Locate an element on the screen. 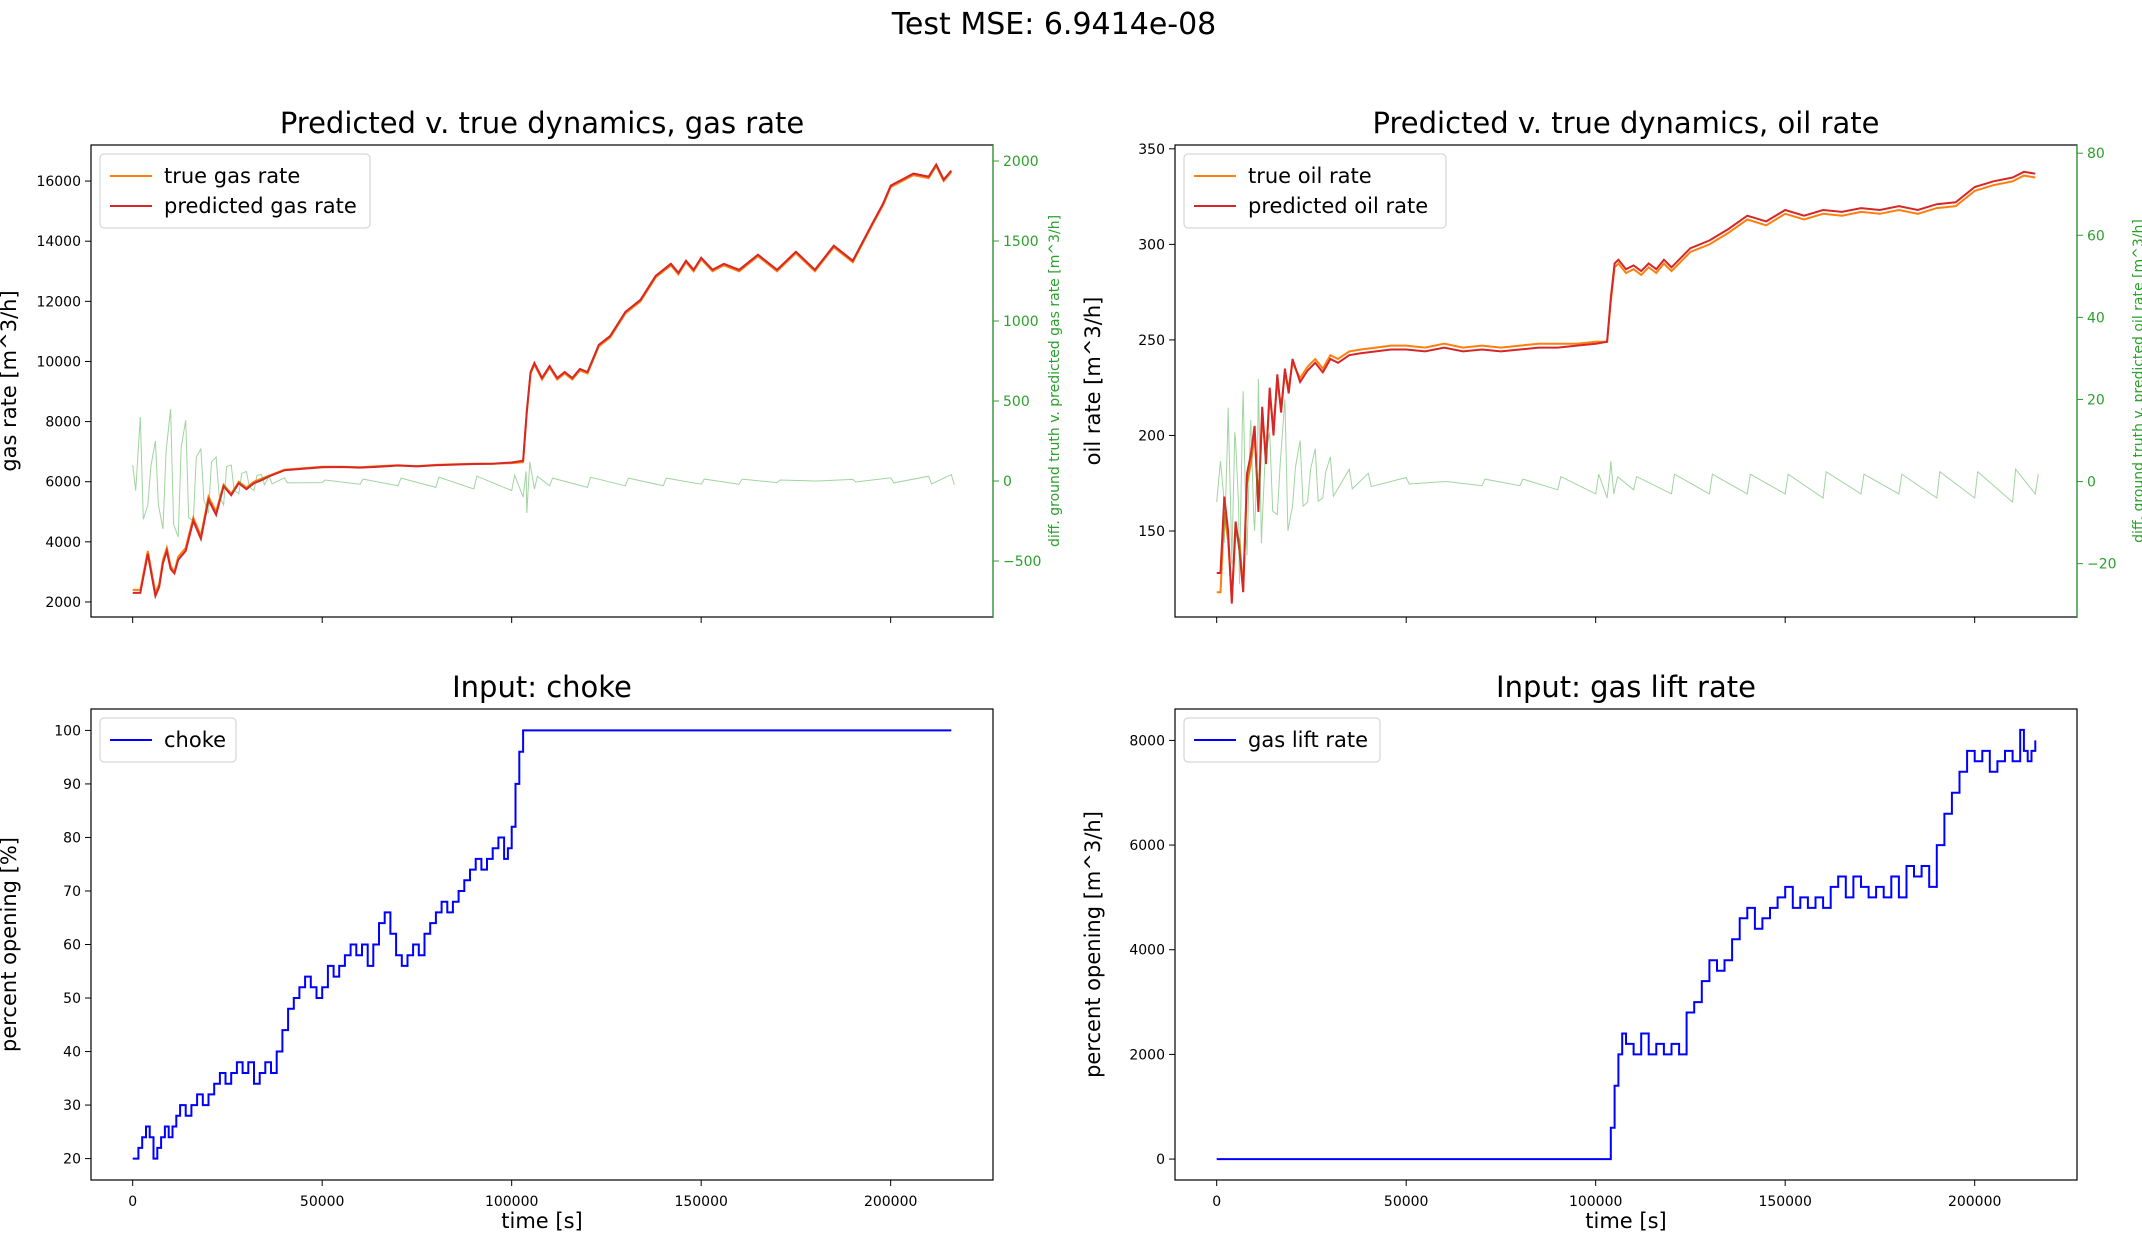 The image size is (2142, 1237). y-tick-label: 300 is located at coordinates (1151, 245).